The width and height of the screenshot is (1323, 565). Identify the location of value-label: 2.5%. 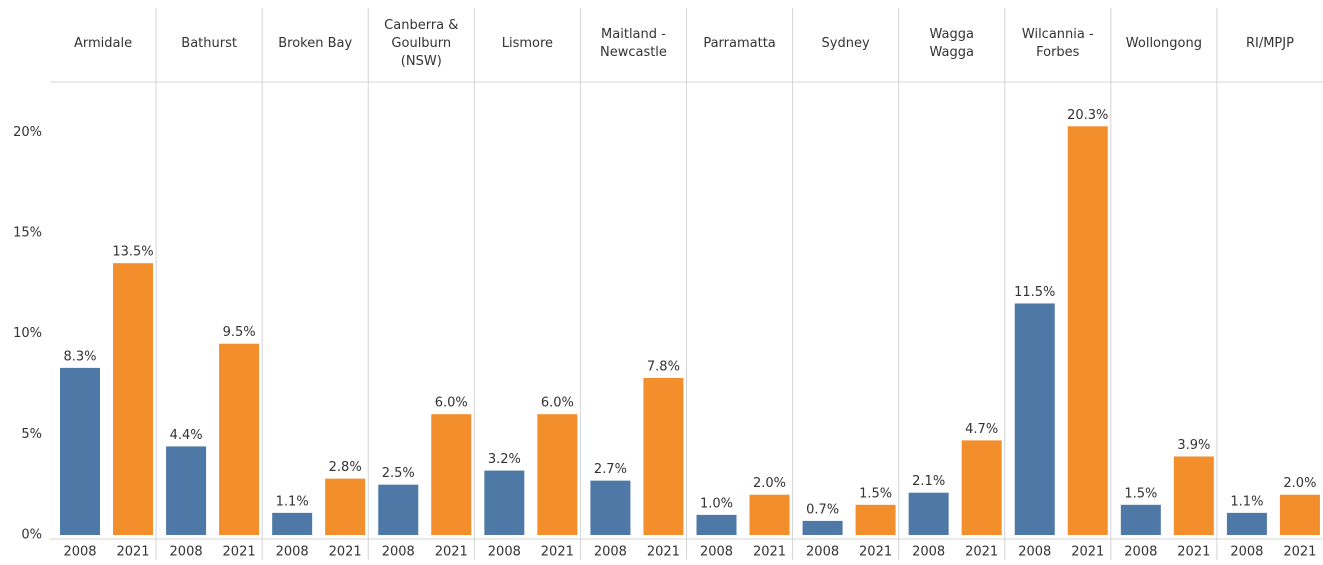
(398, 473).